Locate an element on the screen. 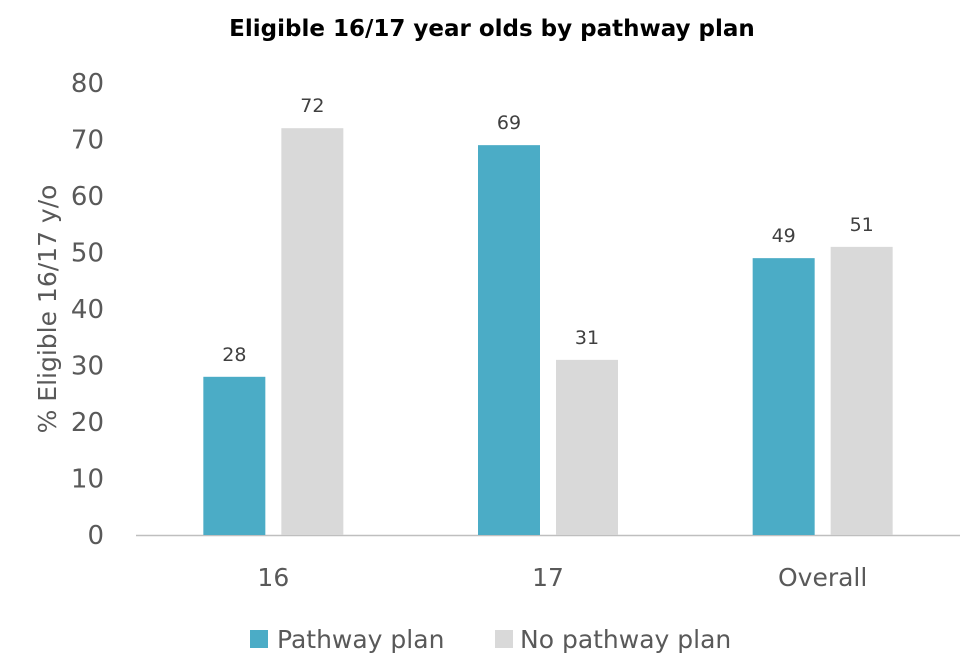 Image resolution: width=976 pixels, height=658 pixels. data-label: 49 is located at coordinates (784, 236).